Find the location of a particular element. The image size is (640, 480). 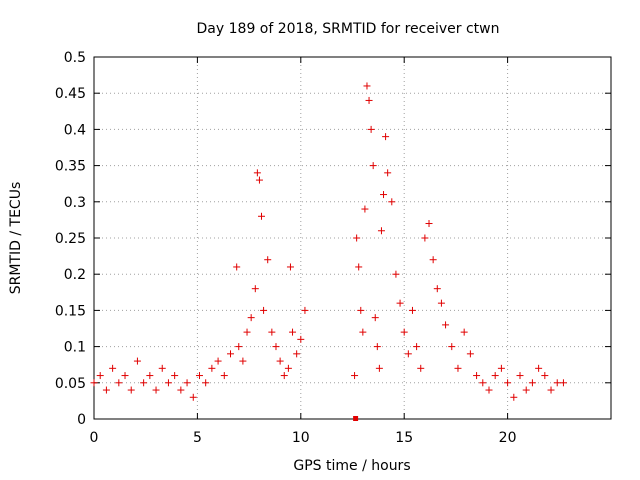

y-tick-label: 0.1 is located at coordinates (75, 348).